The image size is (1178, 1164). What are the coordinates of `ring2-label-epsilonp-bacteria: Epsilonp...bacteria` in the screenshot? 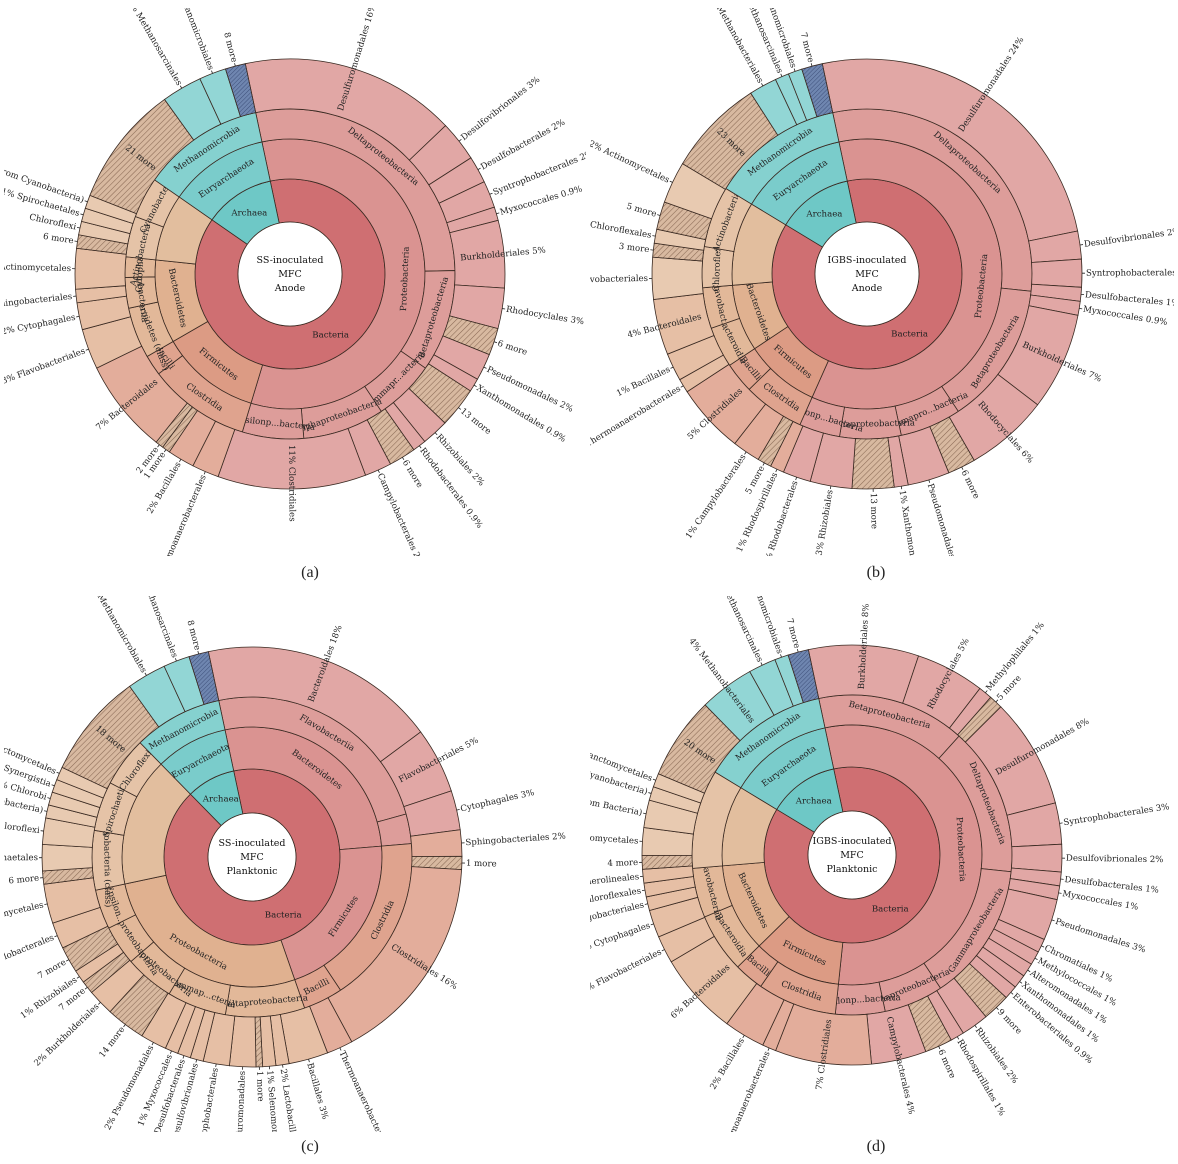 It's located at (859, 1000).